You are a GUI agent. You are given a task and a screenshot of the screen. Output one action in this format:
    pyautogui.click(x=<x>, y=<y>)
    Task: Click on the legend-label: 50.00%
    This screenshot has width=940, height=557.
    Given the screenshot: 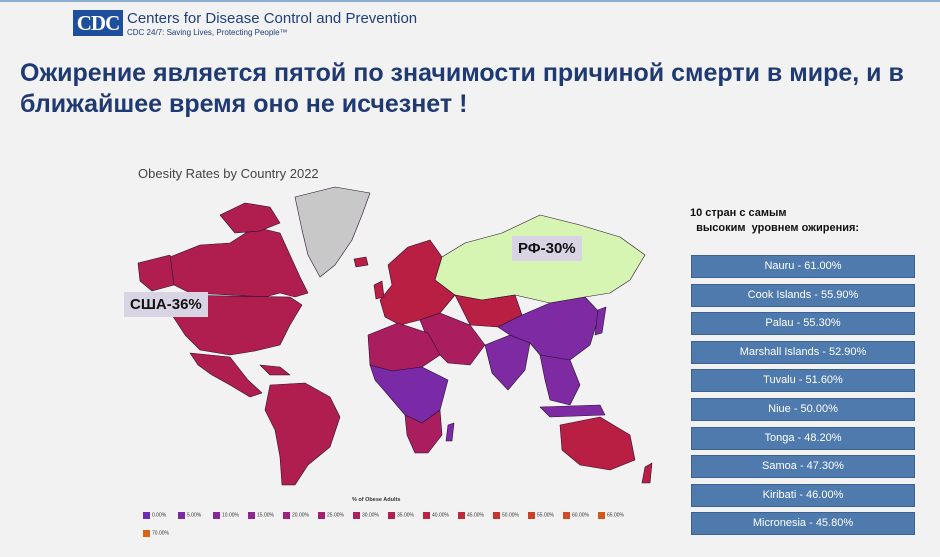 What is the action you would take?
    pyautogui.click(x=510, y=515)
    